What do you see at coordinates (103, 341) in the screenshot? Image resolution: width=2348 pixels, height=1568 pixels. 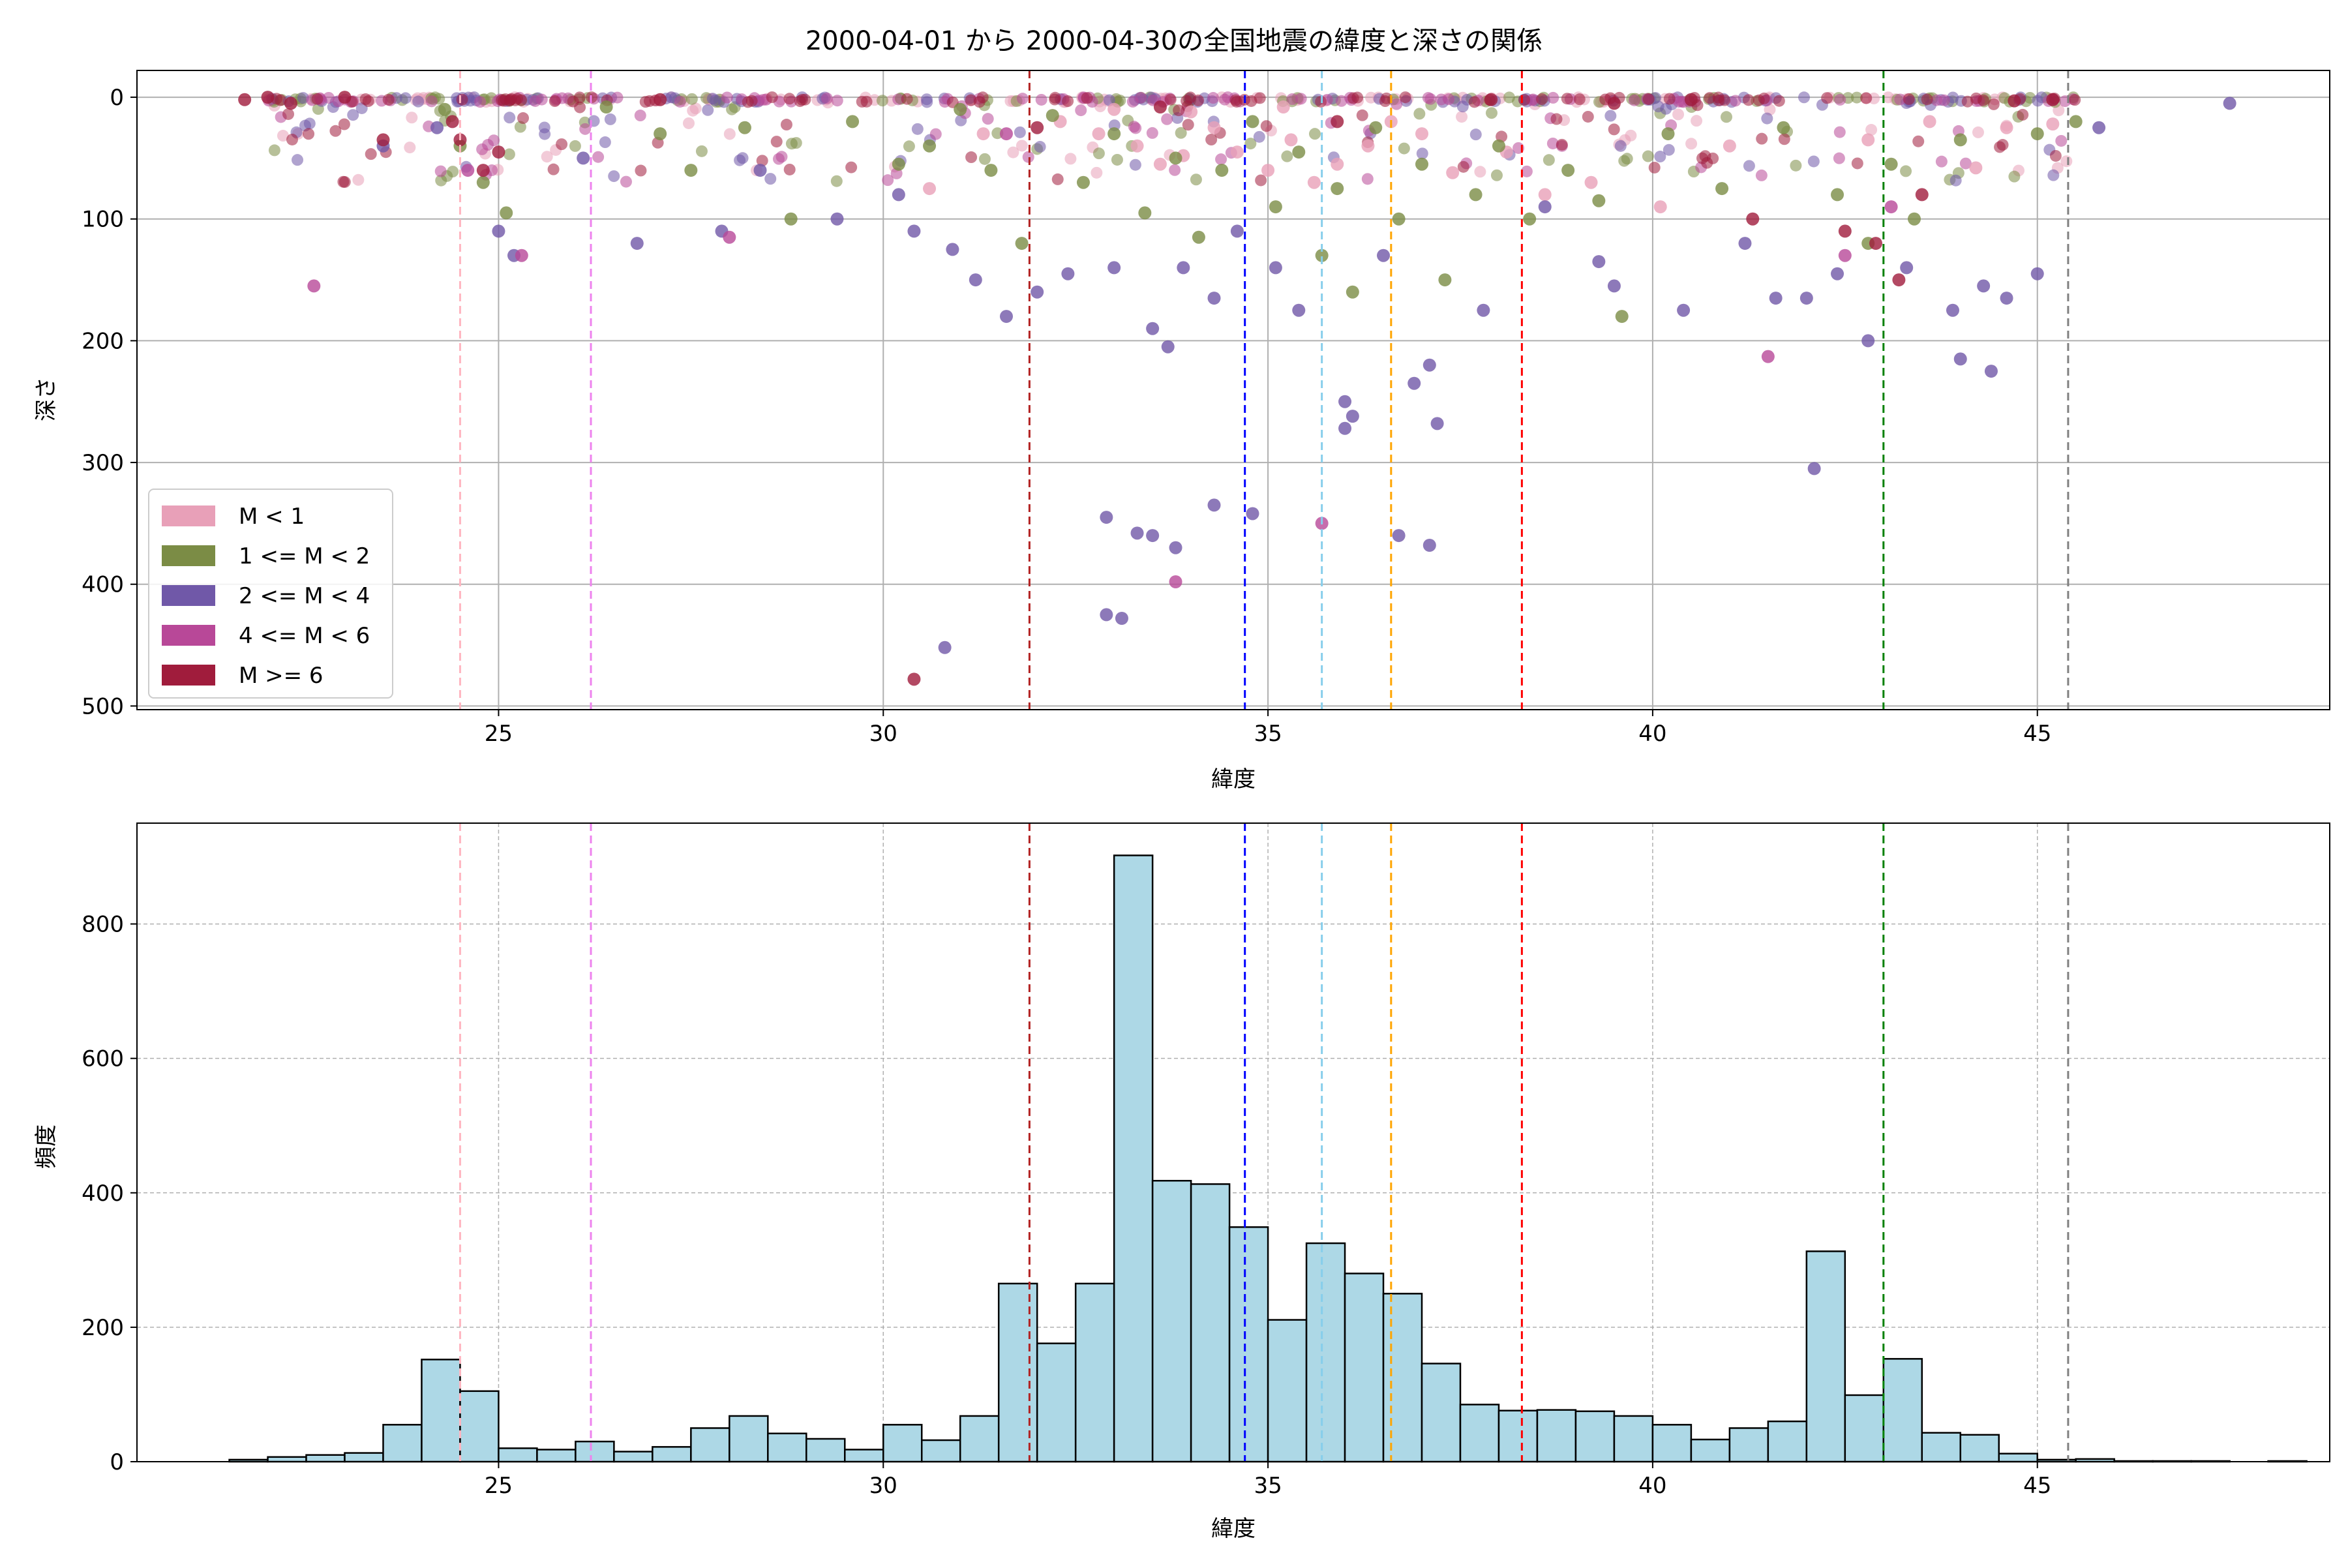 I see `scatter-tick-label-y: 200` at bounding box center [103, 341].